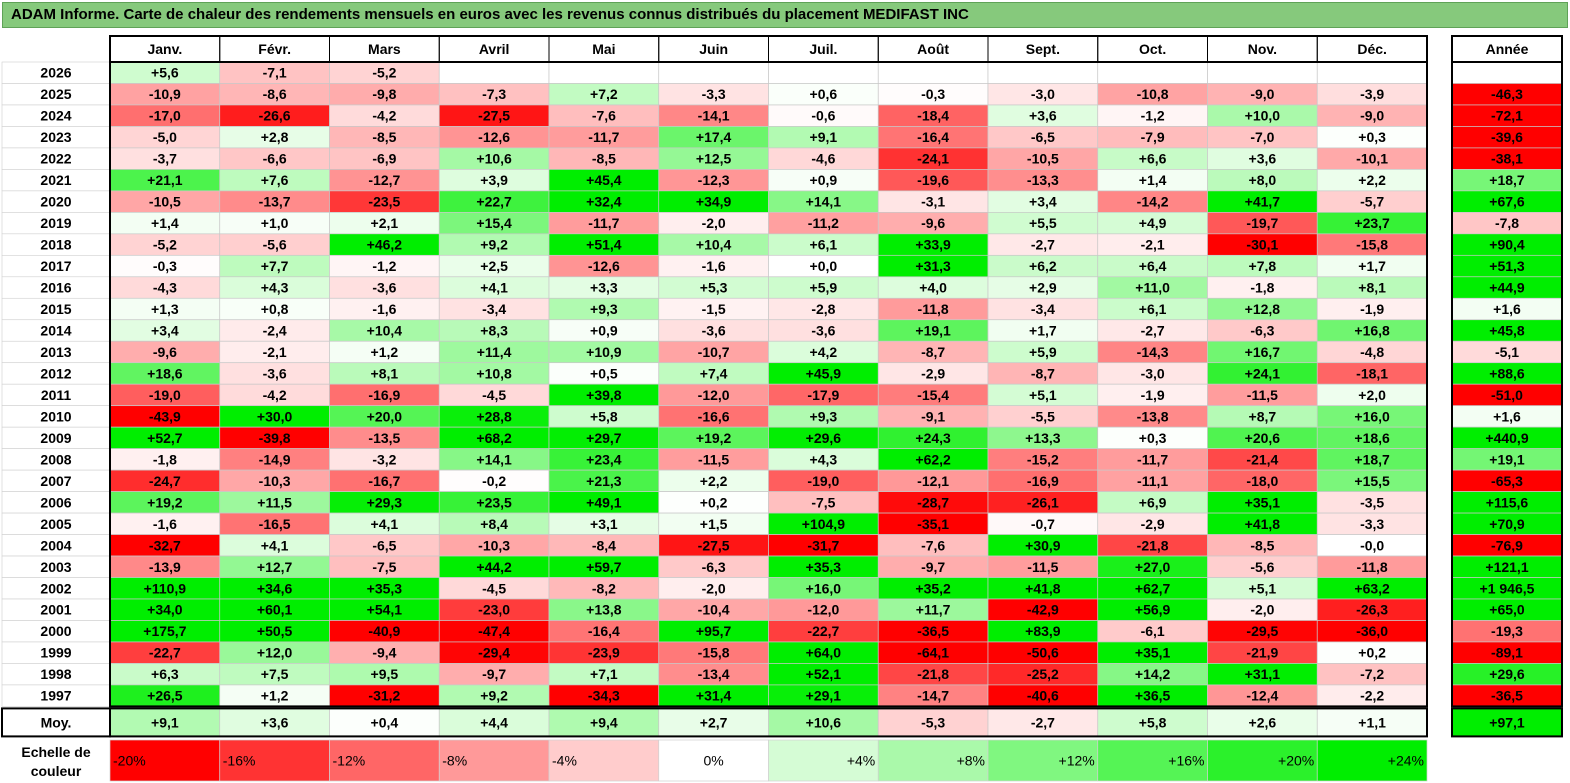 This screenshot has height=783, width=1570. I want to click on cell-value: +9,3, so click(824, 416).